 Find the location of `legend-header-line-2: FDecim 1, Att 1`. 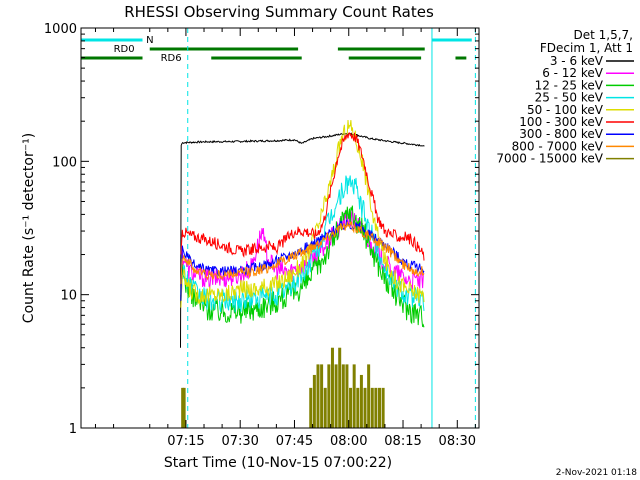

legend-header-line-2: FDecim 1, Att 1 is located at coordinates (586, 48).